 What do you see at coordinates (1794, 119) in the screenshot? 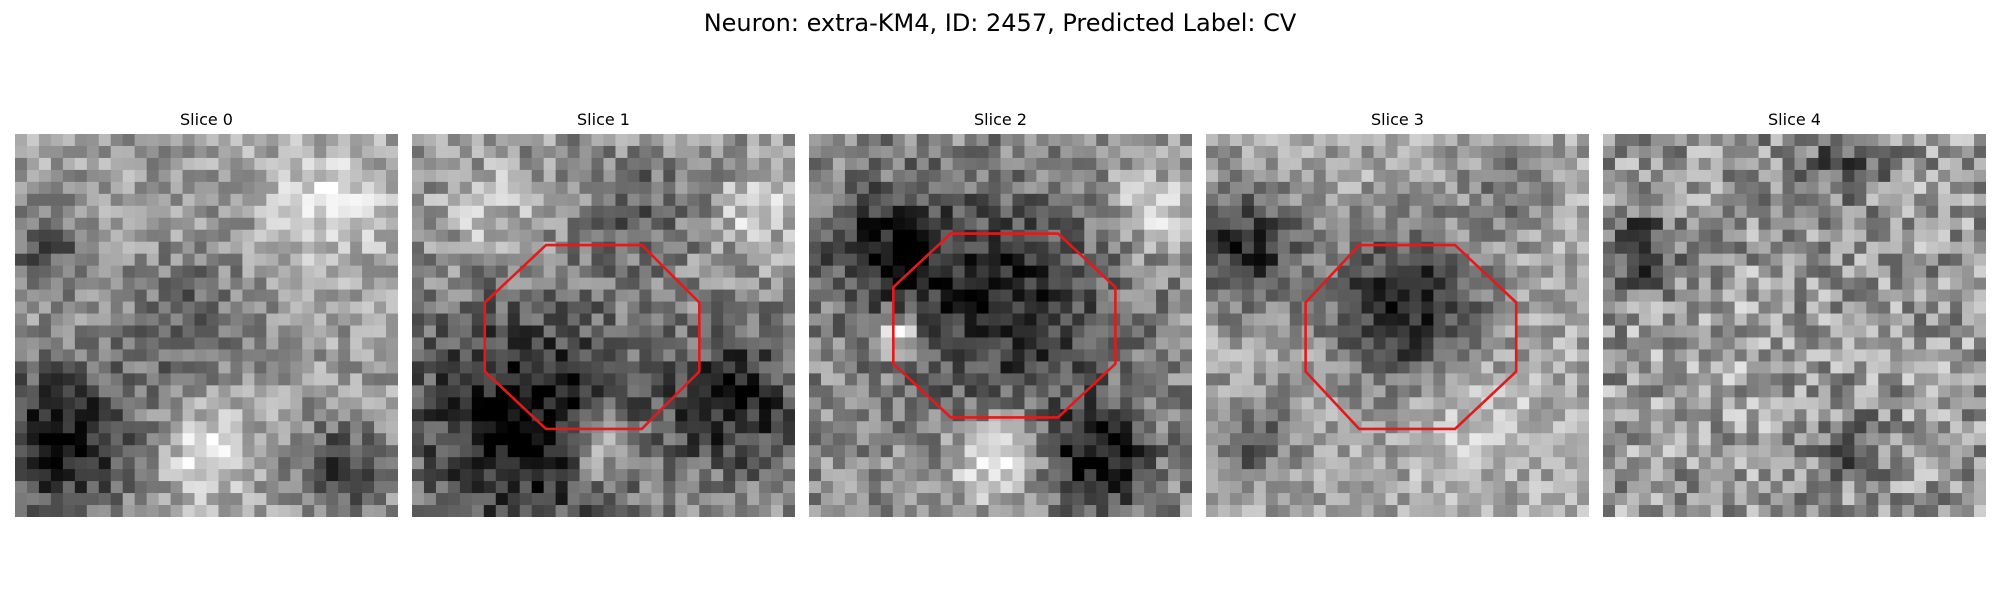
I see `slice-title-4: Slice 4` at bounding box center [1794, 119].